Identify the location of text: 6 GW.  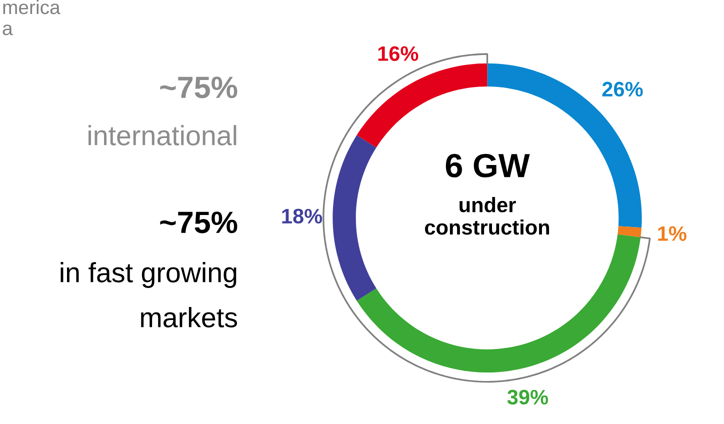
(488, 166).